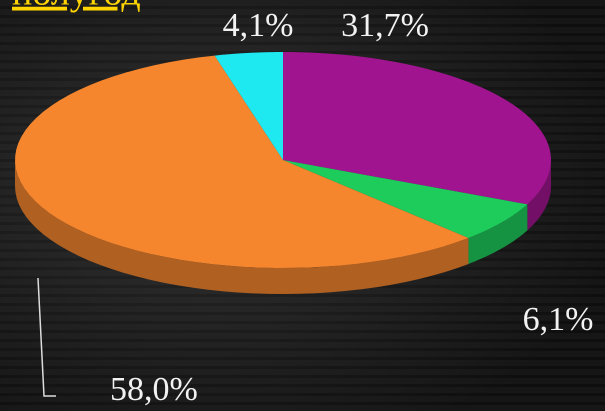 The height and width of the screenshot is (411, 605). Describe the element at coordinates (258, 25) in the screenshot. I see `data-label: 4,1%` at that location.